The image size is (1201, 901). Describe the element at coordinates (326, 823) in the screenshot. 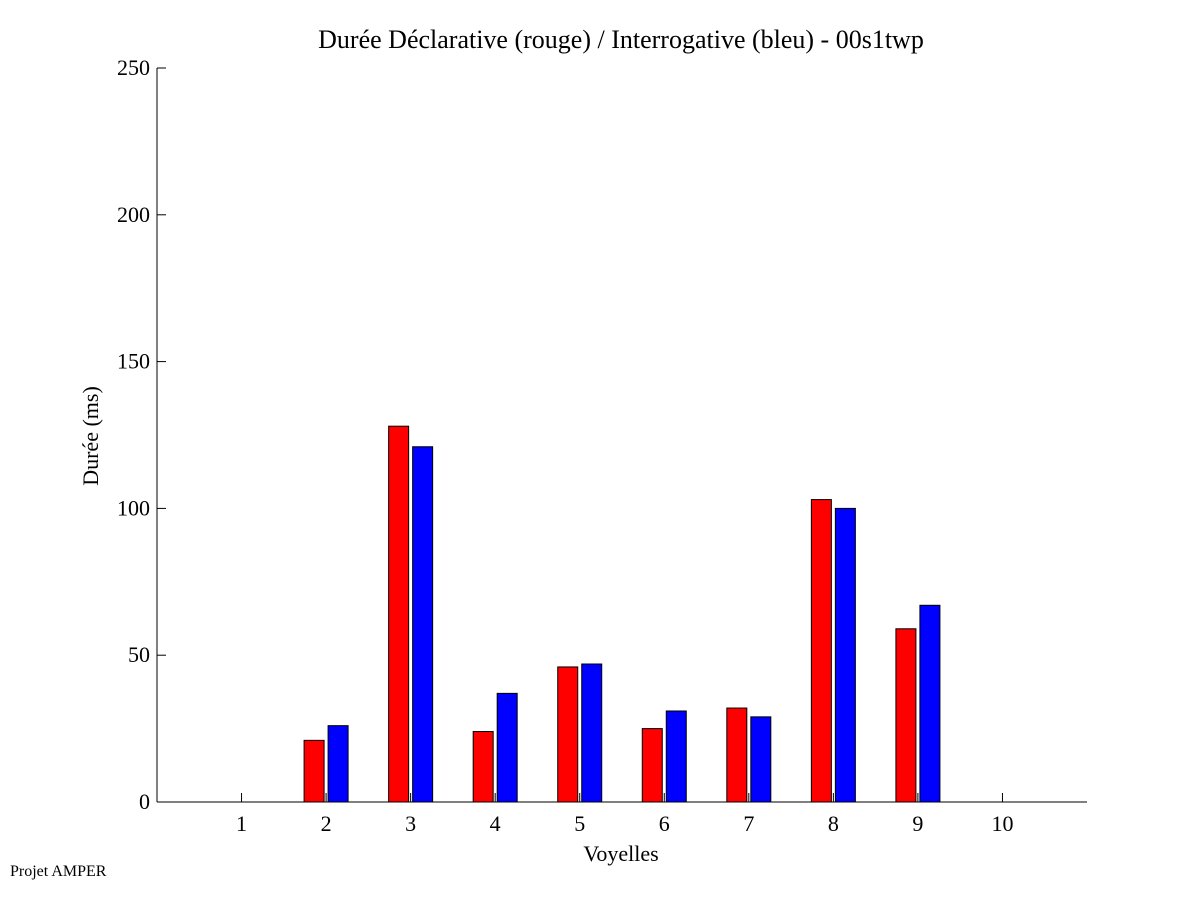

I see `x-tick-label: 2` at that location.